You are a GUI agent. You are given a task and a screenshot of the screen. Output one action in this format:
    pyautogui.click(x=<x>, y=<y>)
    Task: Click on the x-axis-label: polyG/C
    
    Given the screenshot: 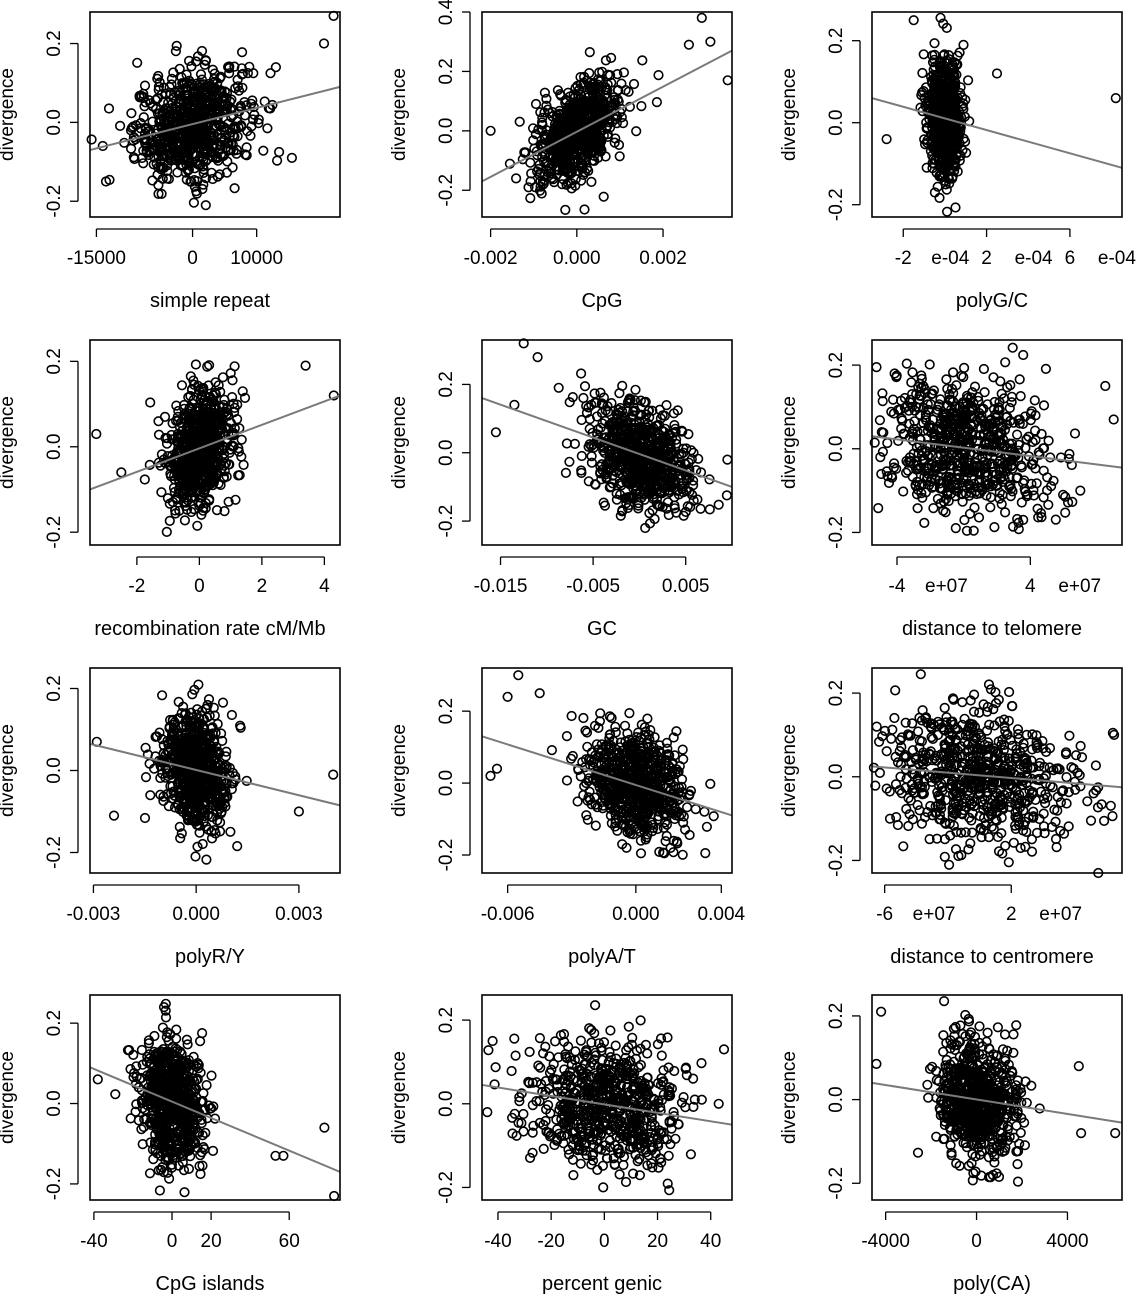 What is the action you would take?
    pyautogui.click(x=992, y=301)
    